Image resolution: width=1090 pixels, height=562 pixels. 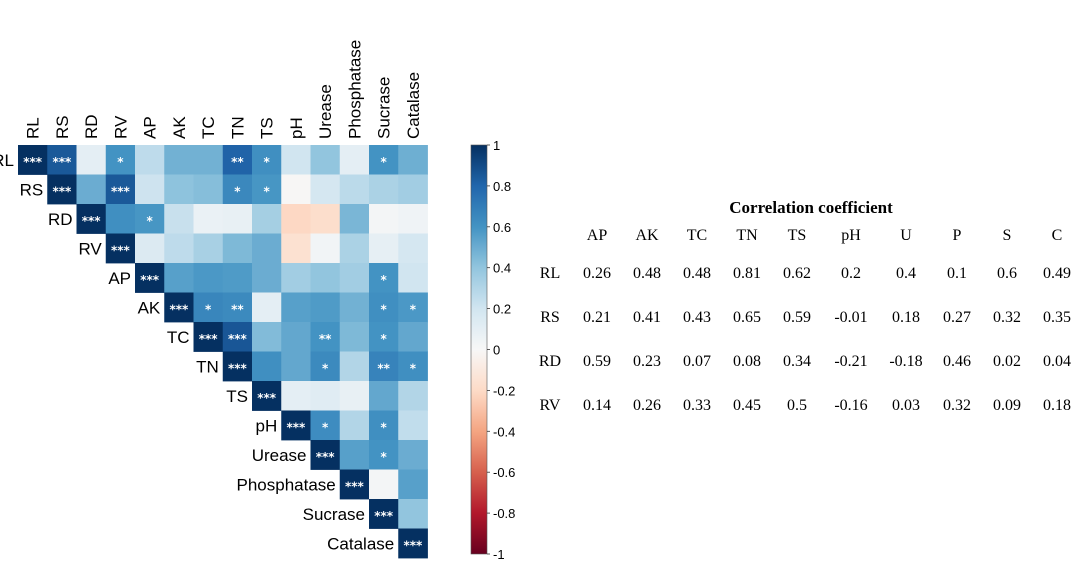 I want to click on table-cell: 0.43, so click(x=697, y=317).